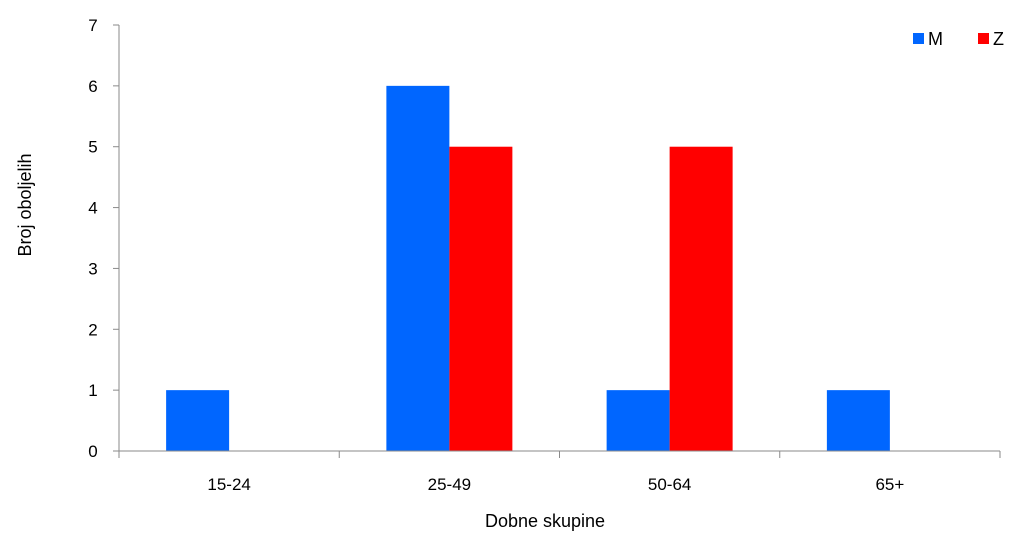 Image resolution: width=1013 pixels, height=536 pixels. Describe the element at coordinates (918, 38) in the screenshot. I see `legend-swatch-m` at that location.